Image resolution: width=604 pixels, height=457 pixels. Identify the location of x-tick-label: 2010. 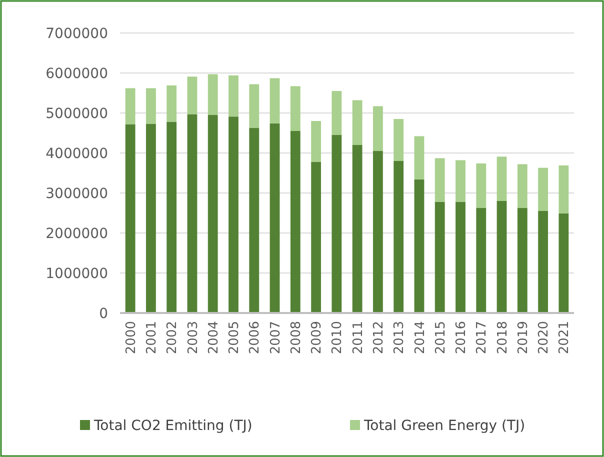
(338, 337).